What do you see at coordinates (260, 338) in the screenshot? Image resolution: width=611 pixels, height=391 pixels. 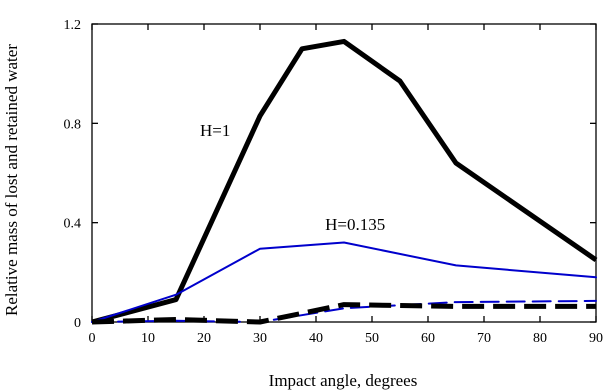 I see `x-tick-label: 30` at bounding box center [260, 338].